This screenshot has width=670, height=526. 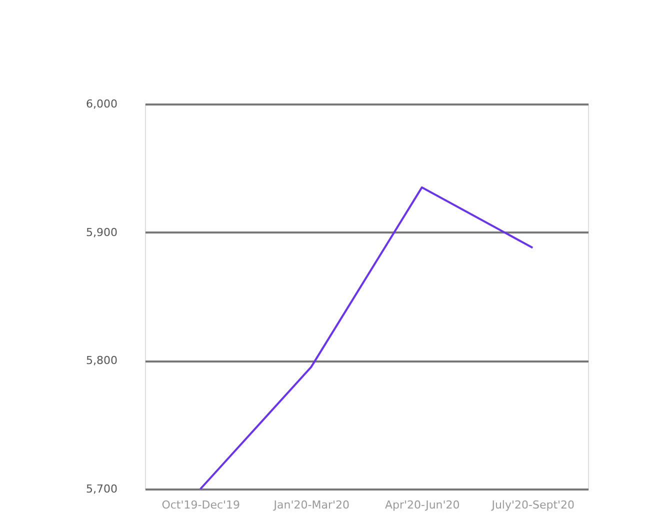 What do you see at coordinates (102, 232) in the screenshot?
I see `y-tick-label: 5,900` at bounding box center [102, 232].